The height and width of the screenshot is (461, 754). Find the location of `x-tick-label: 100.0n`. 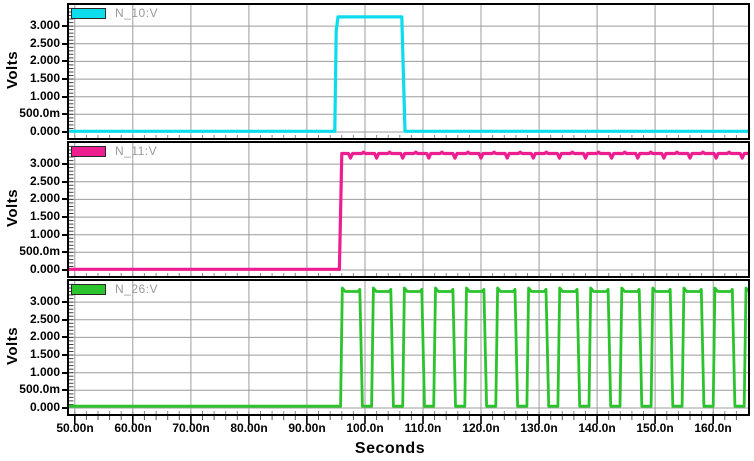

x-tick-label: 100.0n is located at coordinates (365, 428).